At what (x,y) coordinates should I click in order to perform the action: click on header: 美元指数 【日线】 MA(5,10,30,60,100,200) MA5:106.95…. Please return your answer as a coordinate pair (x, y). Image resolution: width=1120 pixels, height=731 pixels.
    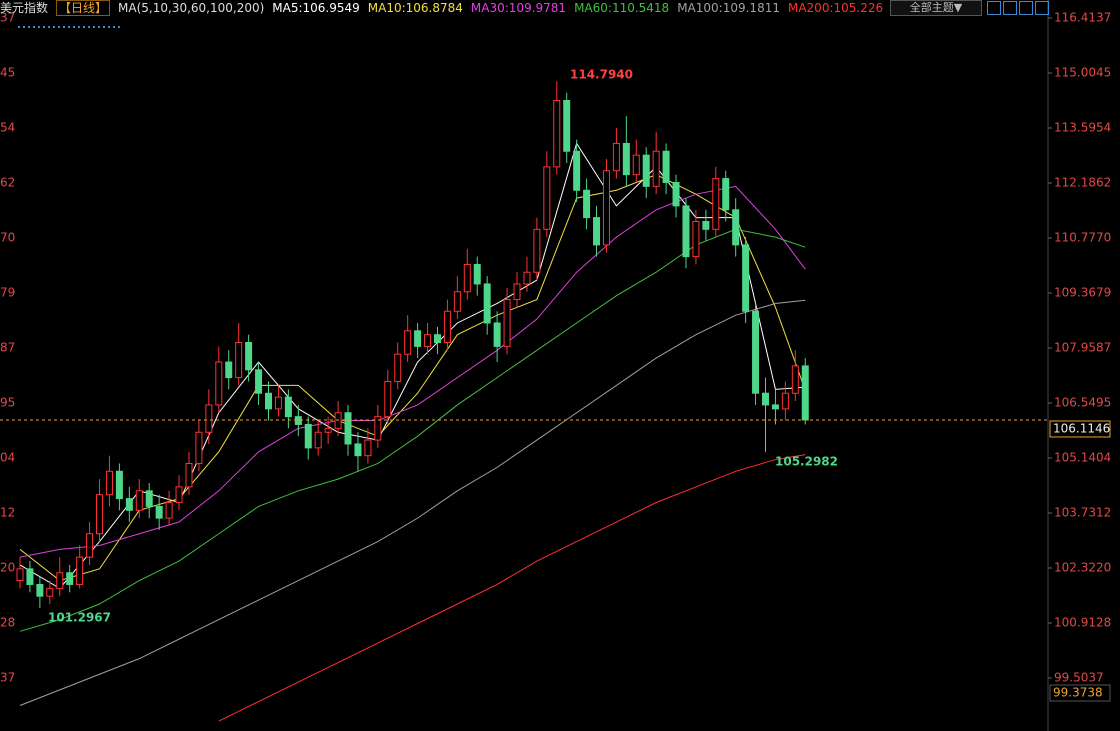
    Looking at the image, I should click on (560, 8).